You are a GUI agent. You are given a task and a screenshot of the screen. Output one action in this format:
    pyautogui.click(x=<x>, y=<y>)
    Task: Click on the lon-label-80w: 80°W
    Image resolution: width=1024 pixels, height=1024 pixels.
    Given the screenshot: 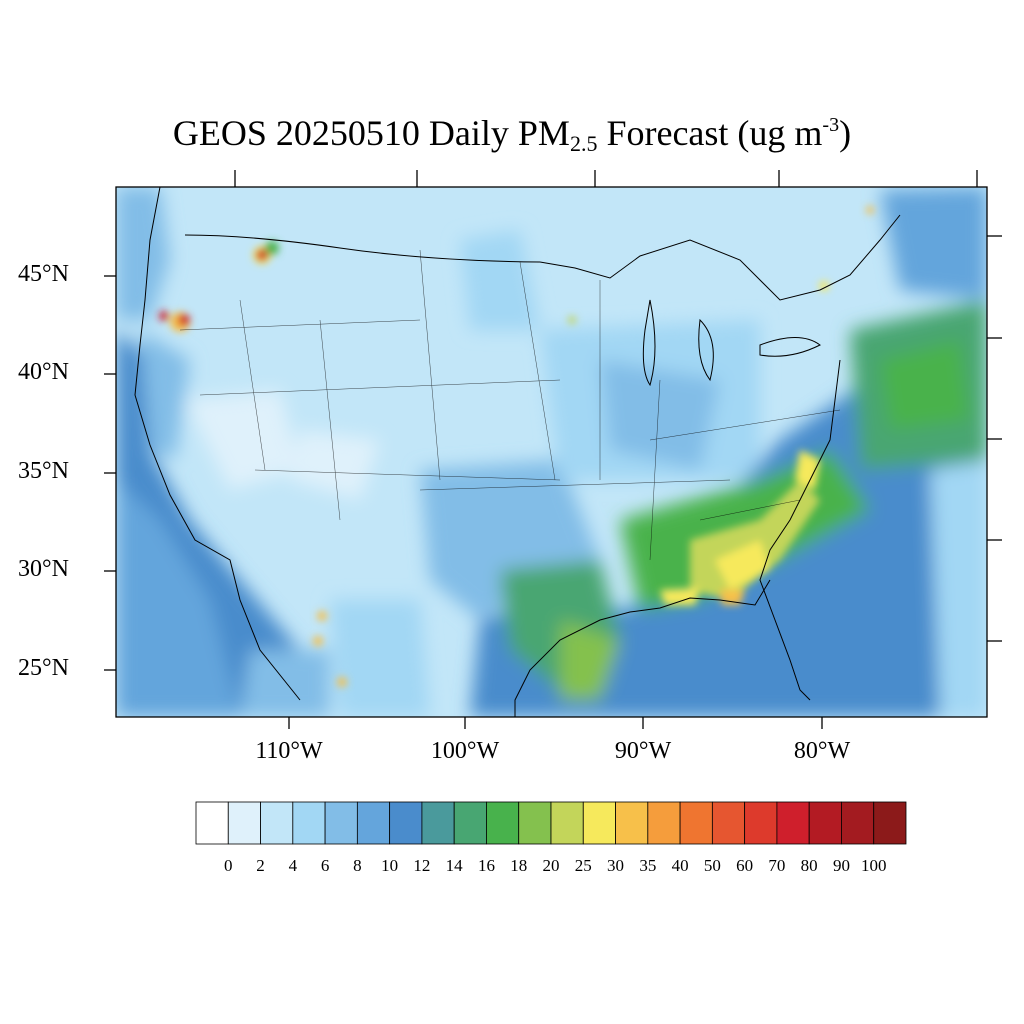 What is the action you would take?
    pyautogui.click(x=822, y=751)
    